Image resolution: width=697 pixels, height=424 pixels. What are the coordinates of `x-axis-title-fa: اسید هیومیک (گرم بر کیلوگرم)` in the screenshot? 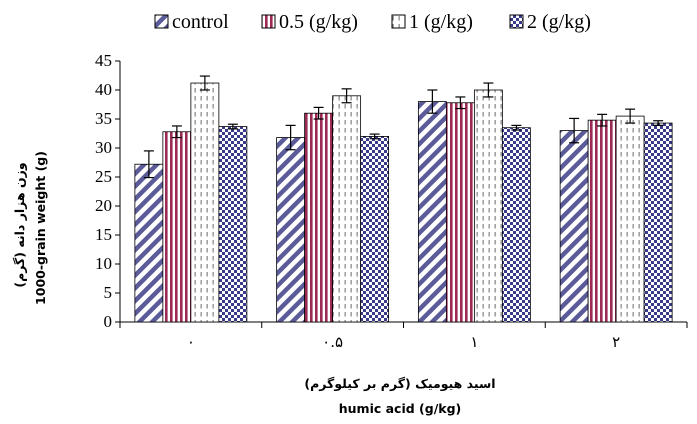 It's located at (399, 384).